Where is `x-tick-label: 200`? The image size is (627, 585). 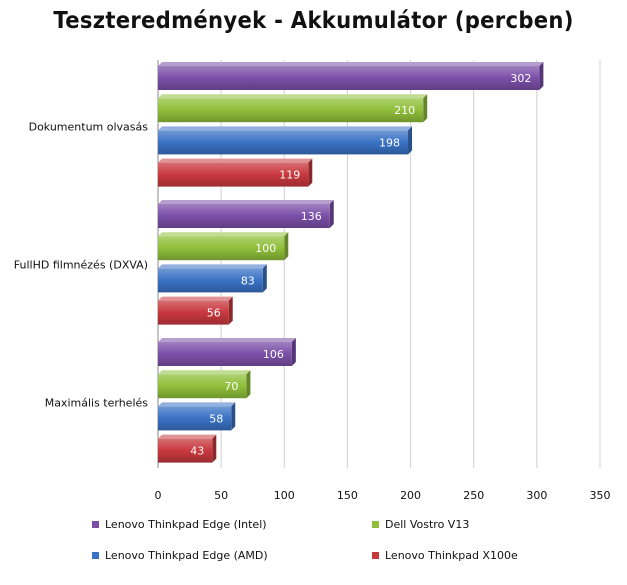 x-tick-label: 200 is located at coordinates (410, 495).